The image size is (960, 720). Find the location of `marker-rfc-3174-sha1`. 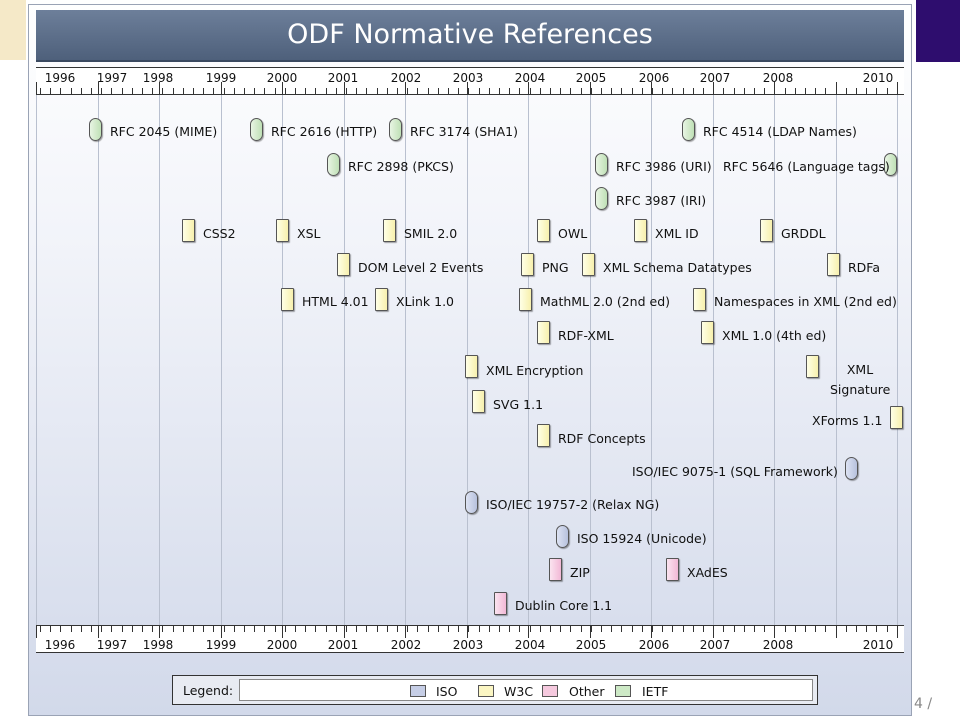

marker-rfc-3174-sha1 is located at coordinates (395, 129).